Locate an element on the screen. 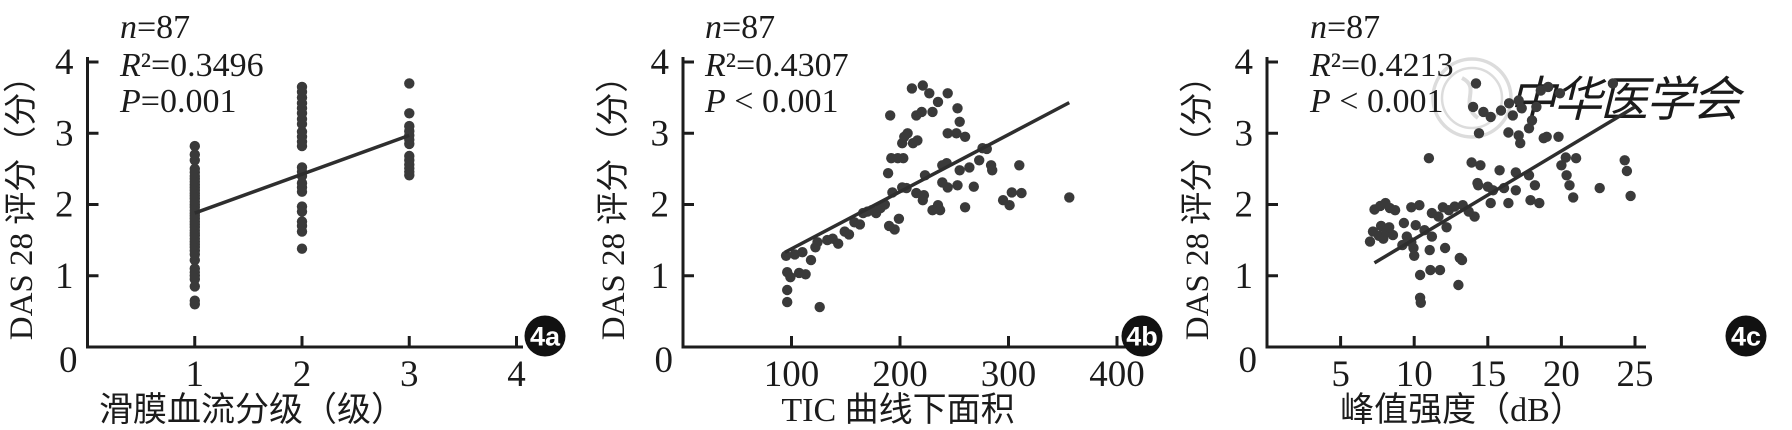  watermark-text: 会 is located at coordinates (1718, 100).